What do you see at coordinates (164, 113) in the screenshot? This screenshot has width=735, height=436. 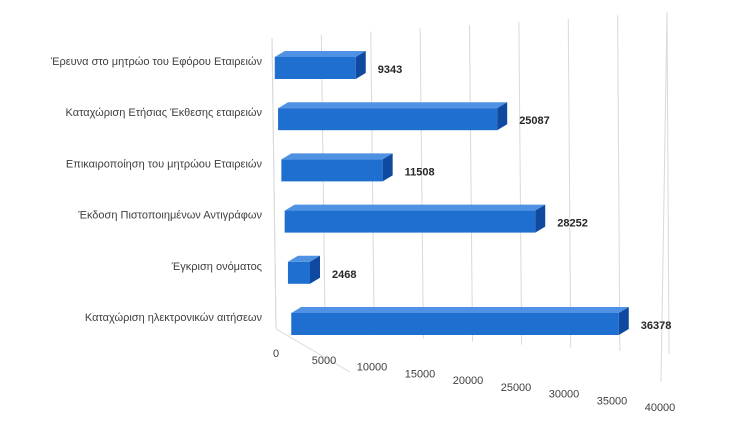 I see `category-label: Καταχώριση Ετήσιας Έκθεσης εταιρειών` at bounding box center [164, 113].